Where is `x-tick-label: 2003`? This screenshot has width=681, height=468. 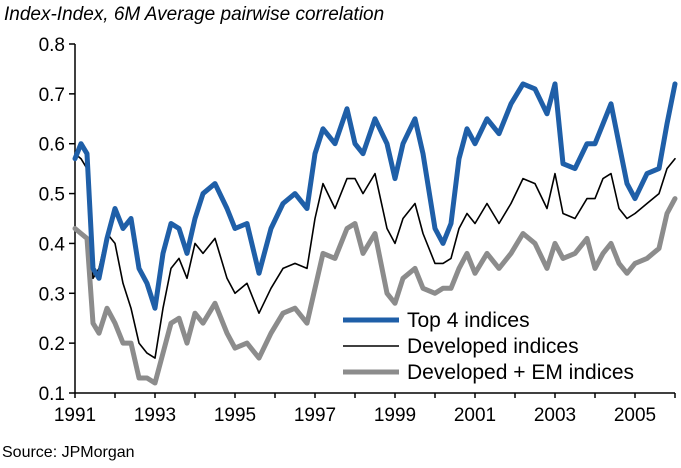
x-tick-label: 2003 is located at coordinates (555, 415).